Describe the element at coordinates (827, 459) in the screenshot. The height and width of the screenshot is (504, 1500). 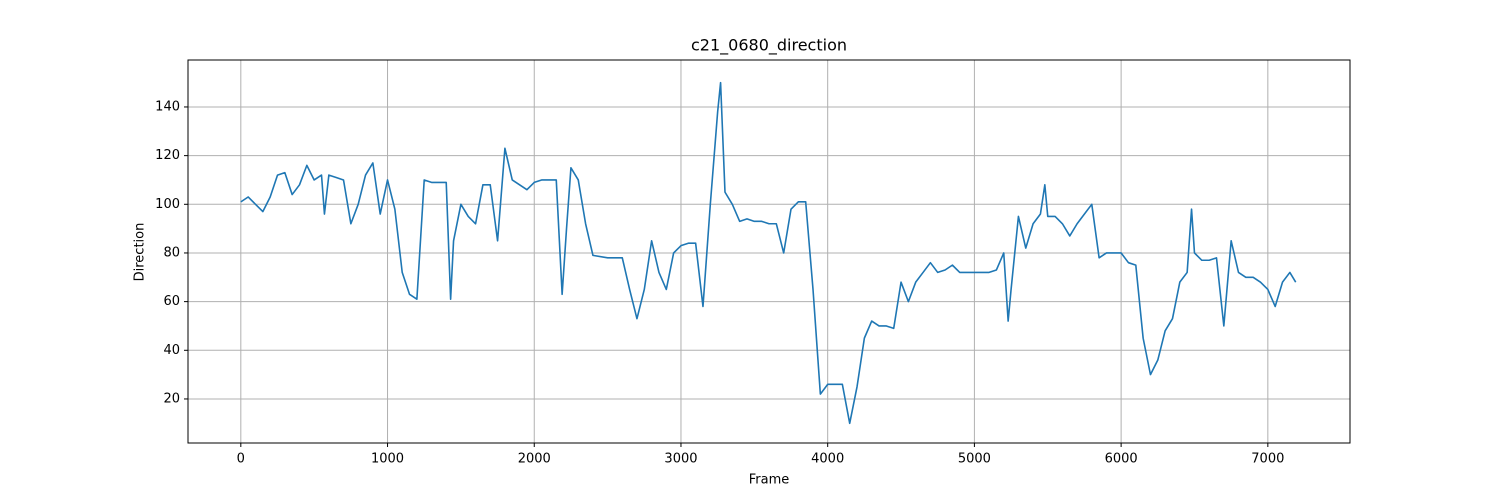
I see `x-tick-label: 4000` at that location.